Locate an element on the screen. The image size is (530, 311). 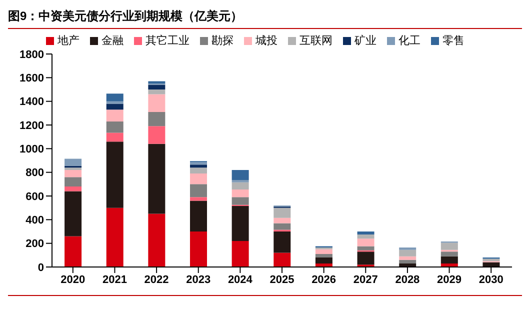
chart-title: 图9：中资美元债分行业到期规模（亿美元） is located at coordinates (265, 18).